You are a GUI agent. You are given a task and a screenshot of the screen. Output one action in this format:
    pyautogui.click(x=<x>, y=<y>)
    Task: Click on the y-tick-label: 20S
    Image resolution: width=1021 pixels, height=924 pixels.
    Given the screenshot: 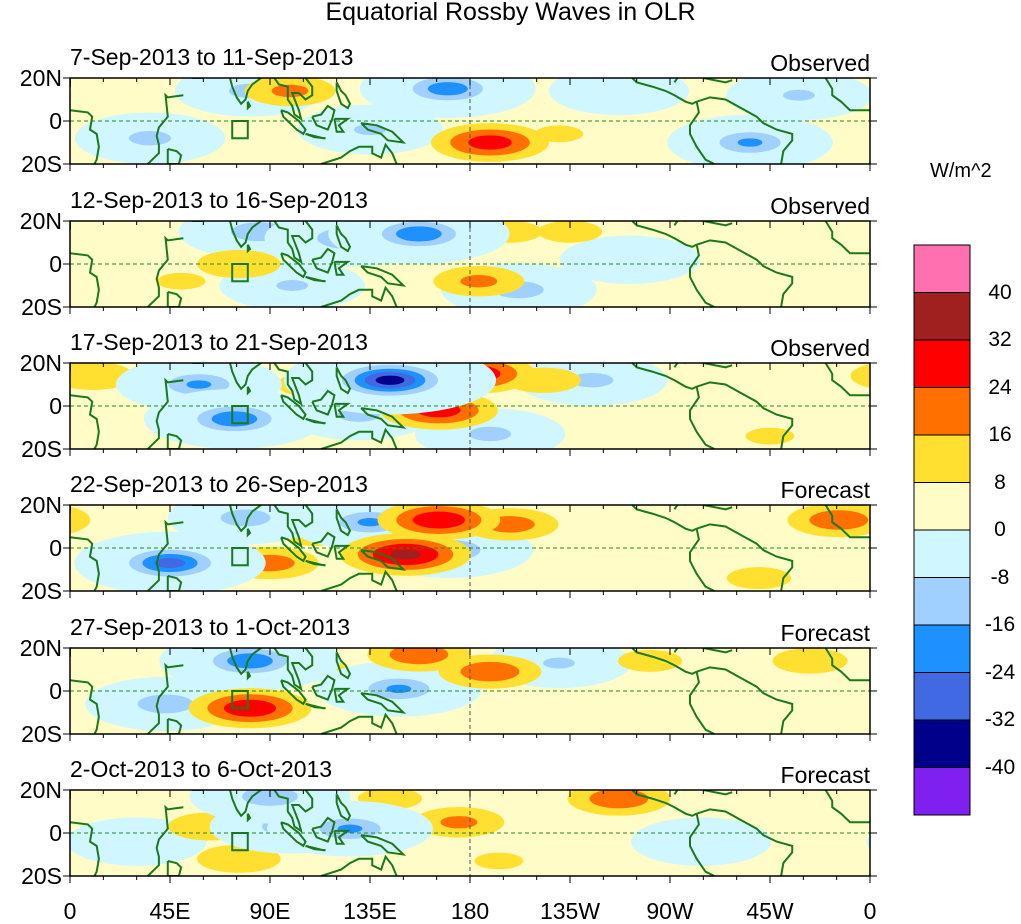 What is the action you would take?
    pyautogui.click(x=41, y=591)
    